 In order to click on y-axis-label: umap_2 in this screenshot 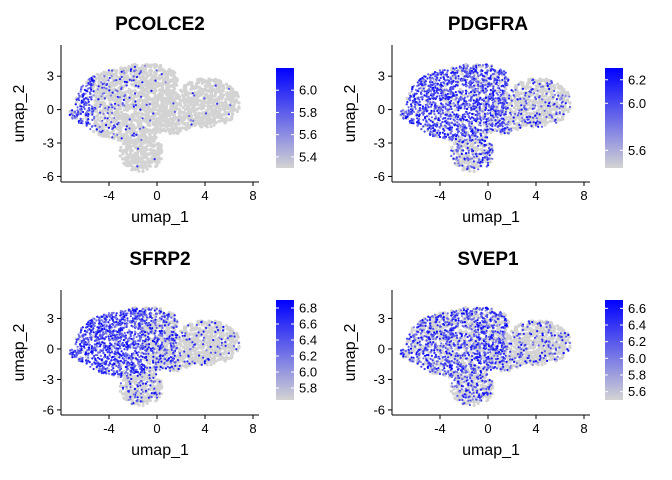, I will do `click(19, 113)`.